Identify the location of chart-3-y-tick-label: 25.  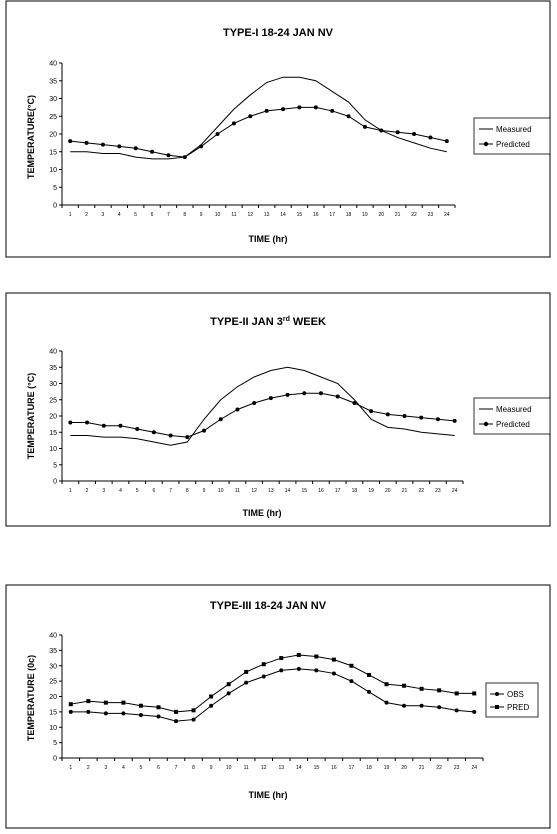
(53, 682).